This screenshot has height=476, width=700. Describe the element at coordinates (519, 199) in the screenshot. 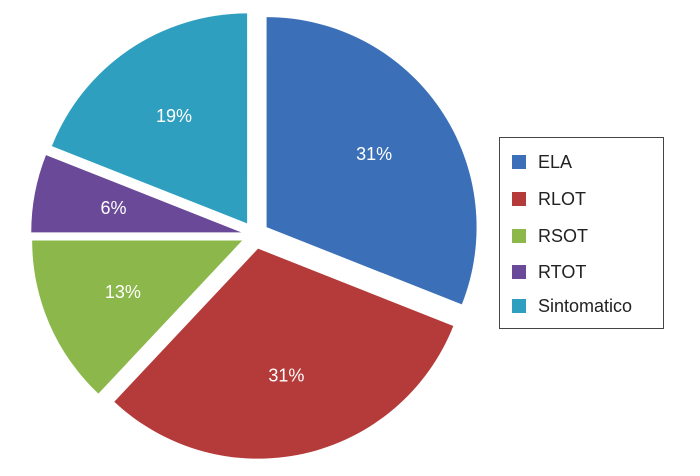

I see `legend-swatch-rlot` at that location.